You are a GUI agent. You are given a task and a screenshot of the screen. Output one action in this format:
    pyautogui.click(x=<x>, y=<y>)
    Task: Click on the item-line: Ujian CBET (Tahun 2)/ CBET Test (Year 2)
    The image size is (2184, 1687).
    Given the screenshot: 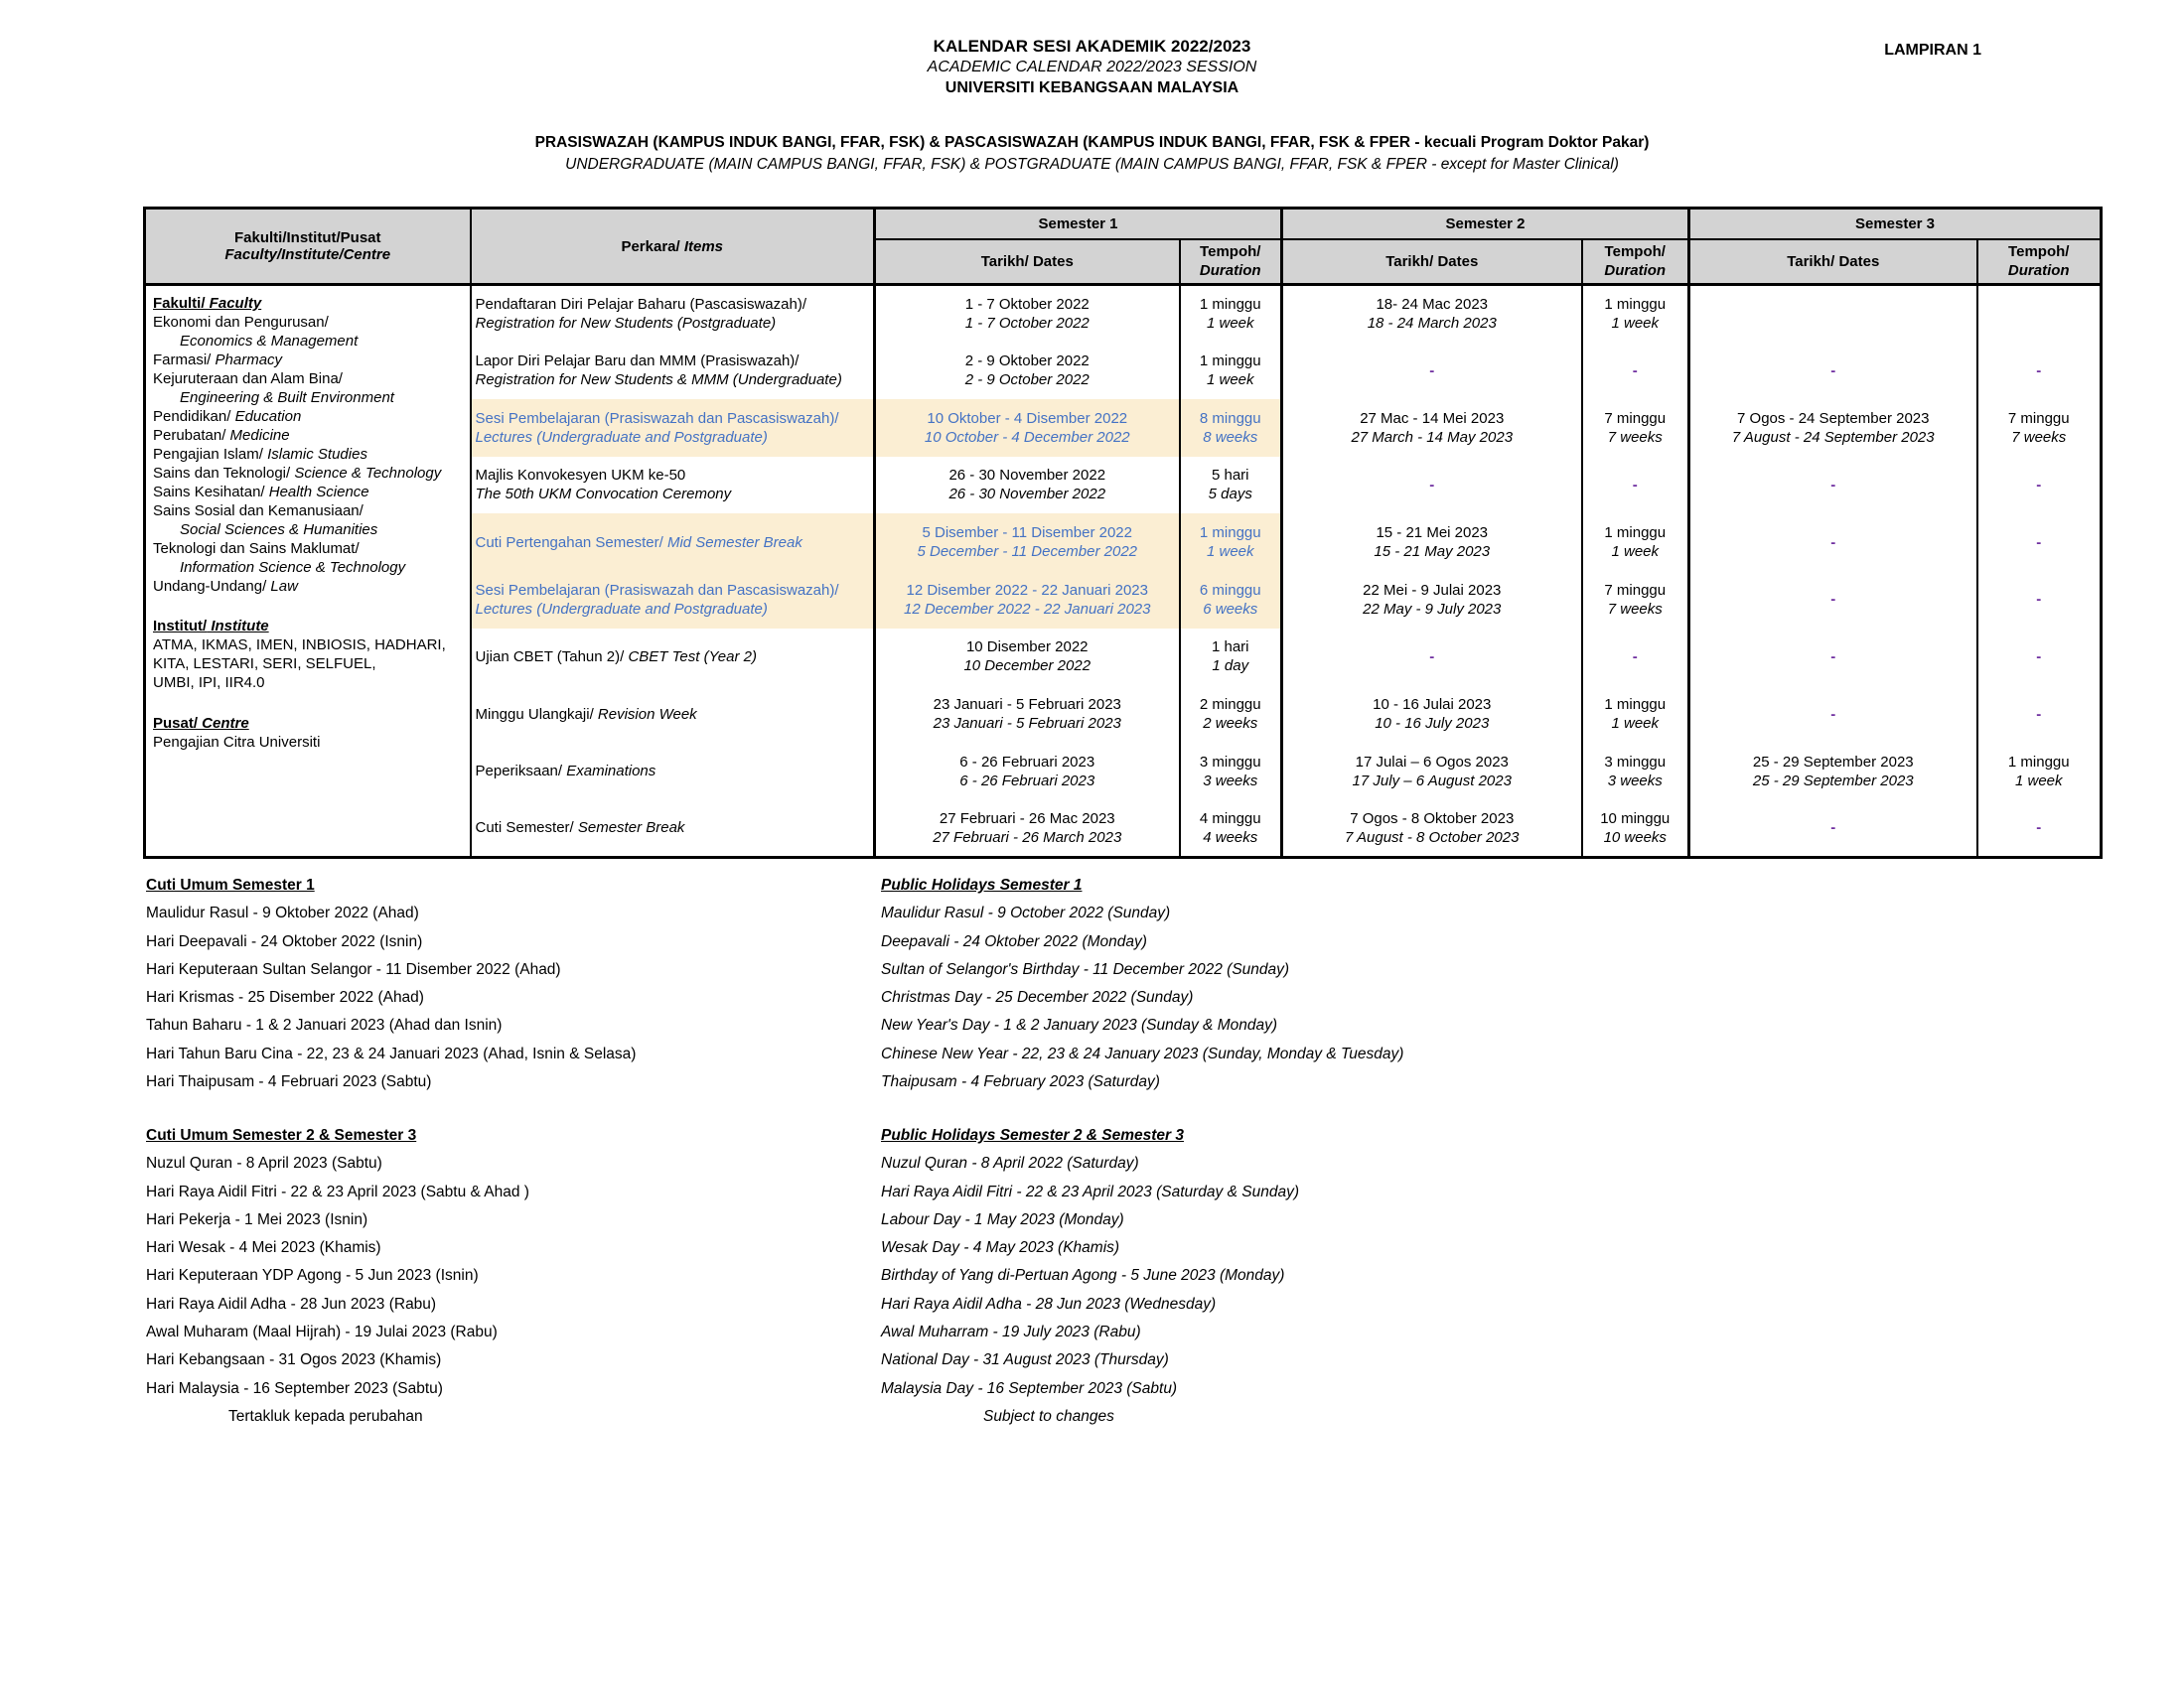 What is the action you would take?
    pyautogui.click(x=616, y=656)
    